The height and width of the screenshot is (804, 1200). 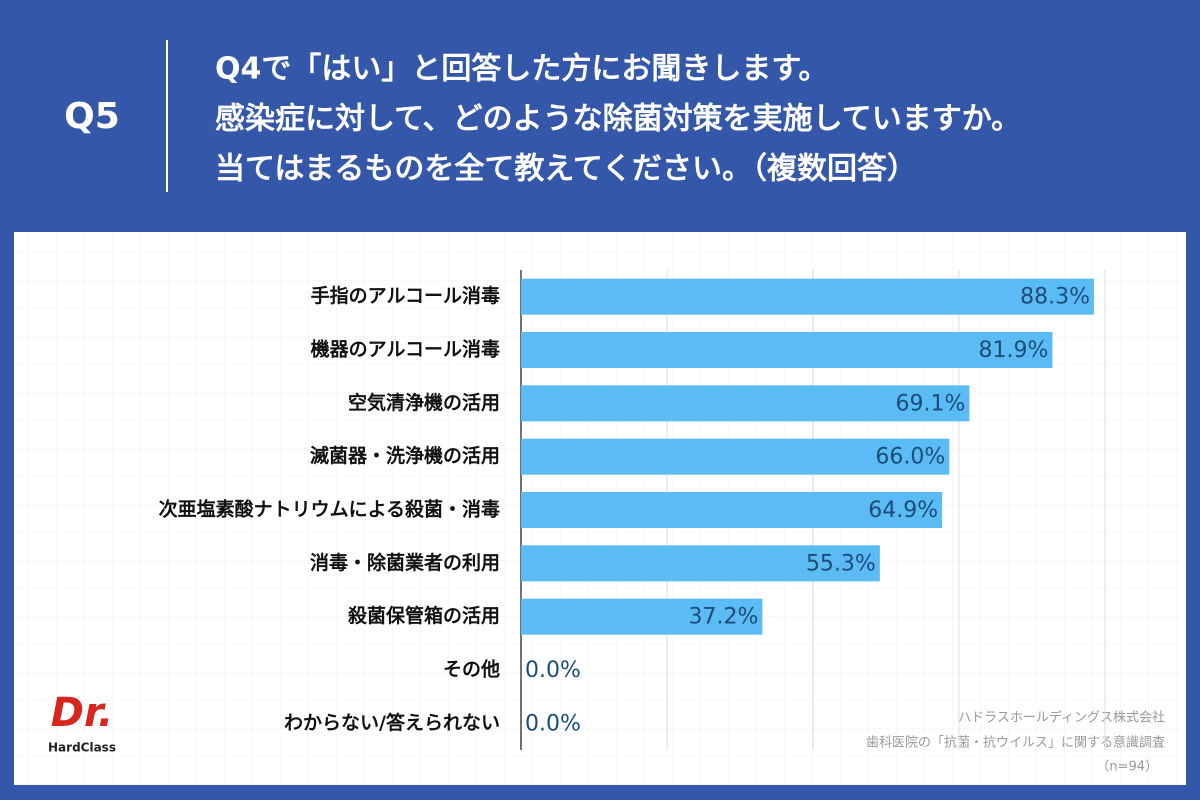 I want to click on value-label: 88.3%, so click(x=1055, y=297).